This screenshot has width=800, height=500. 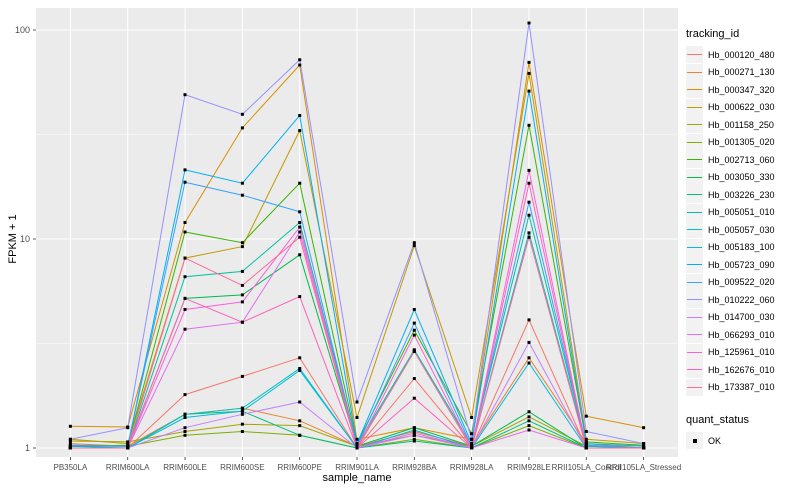 I want to click on legend-item-label: Hb_005723_090, so click(x=741, y=264).